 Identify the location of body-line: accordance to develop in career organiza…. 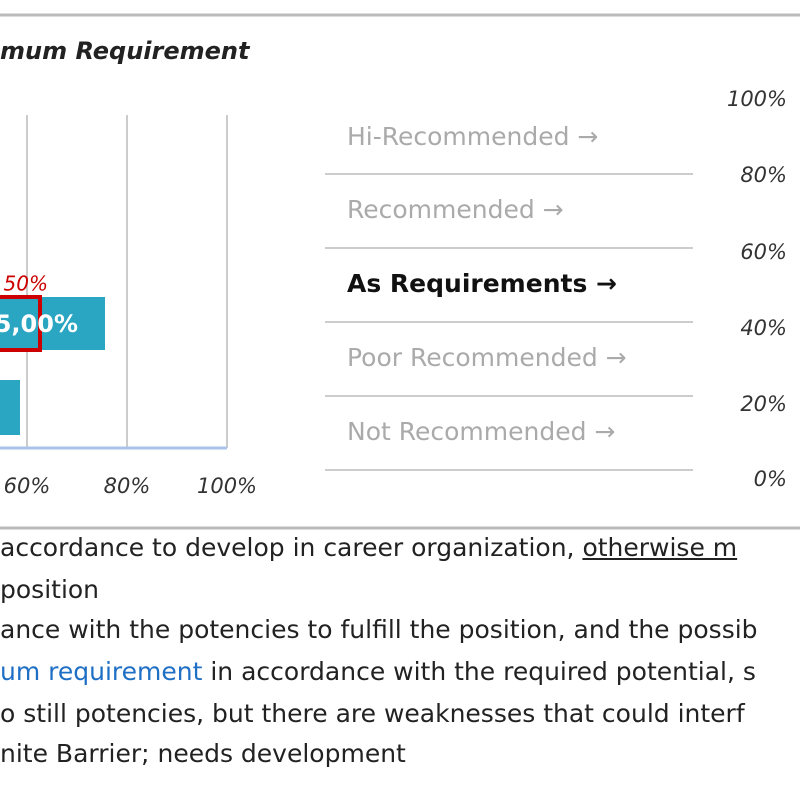
(368, 547).